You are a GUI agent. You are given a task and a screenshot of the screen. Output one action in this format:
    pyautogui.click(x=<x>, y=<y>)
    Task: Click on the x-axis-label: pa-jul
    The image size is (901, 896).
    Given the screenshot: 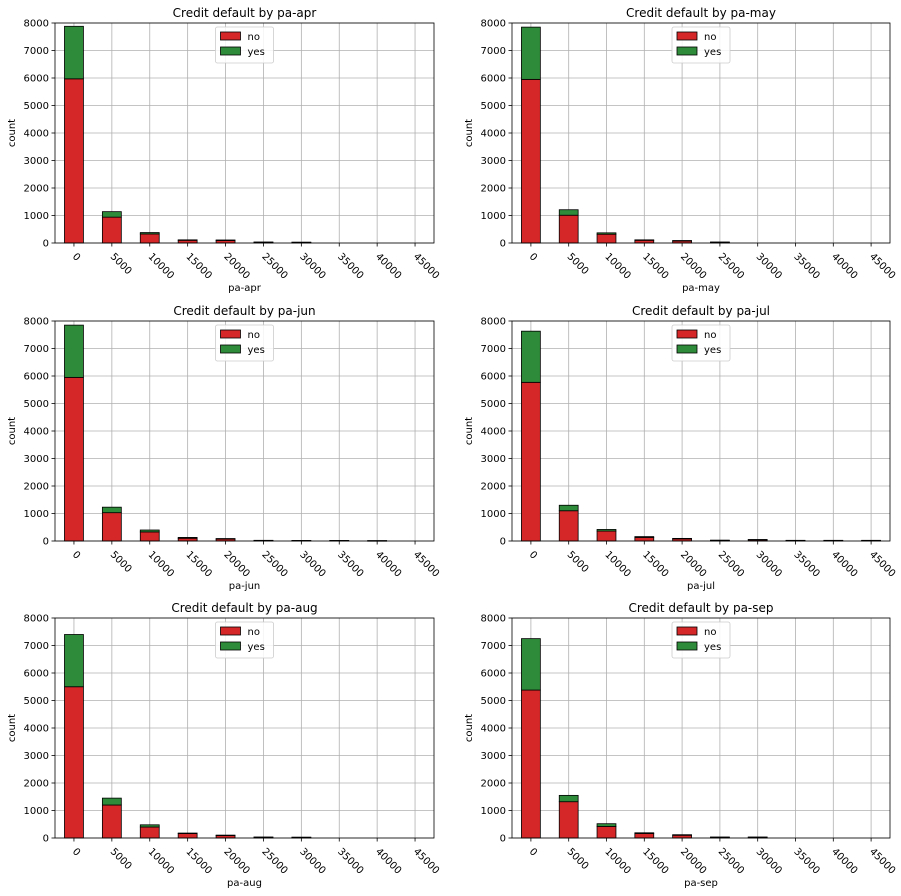 What is the action you would take?
    pyautogui.click(x=701, y=586)
    